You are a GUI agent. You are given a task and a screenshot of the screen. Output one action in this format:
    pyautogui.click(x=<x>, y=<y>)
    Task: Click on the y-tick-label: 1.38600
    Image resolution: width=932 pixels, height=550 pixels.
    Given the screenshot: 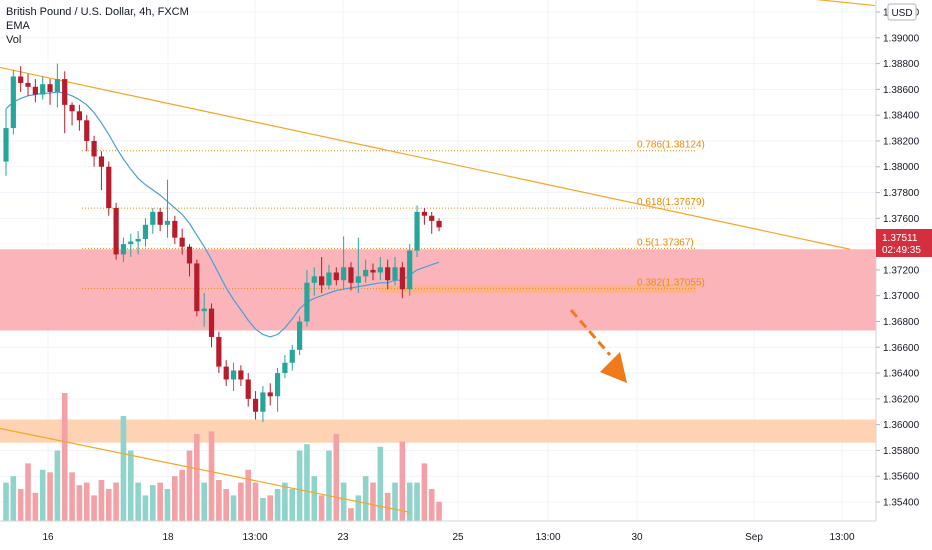 What is the action you would take?
    pyautogui.click(x=901, y=90)
    